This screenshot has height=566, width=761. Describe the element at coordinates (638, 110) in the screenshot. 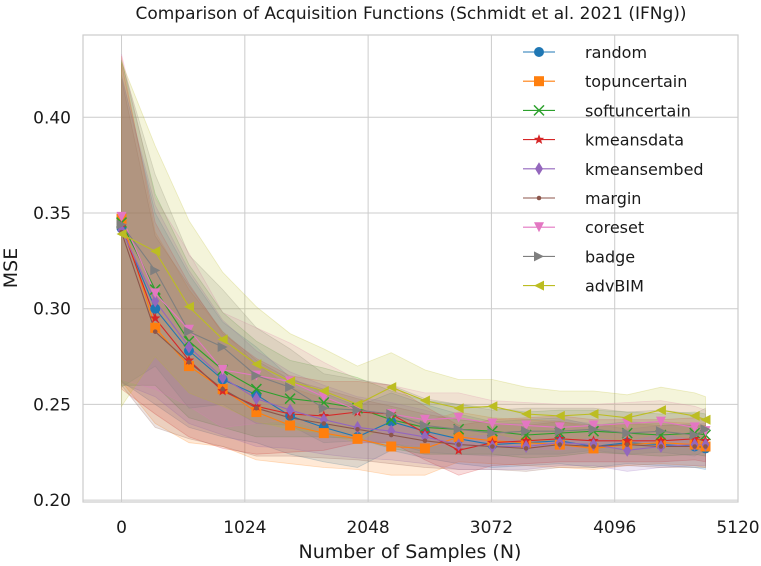

I see `legend-label-softuncertain: softuncertain` at that location.